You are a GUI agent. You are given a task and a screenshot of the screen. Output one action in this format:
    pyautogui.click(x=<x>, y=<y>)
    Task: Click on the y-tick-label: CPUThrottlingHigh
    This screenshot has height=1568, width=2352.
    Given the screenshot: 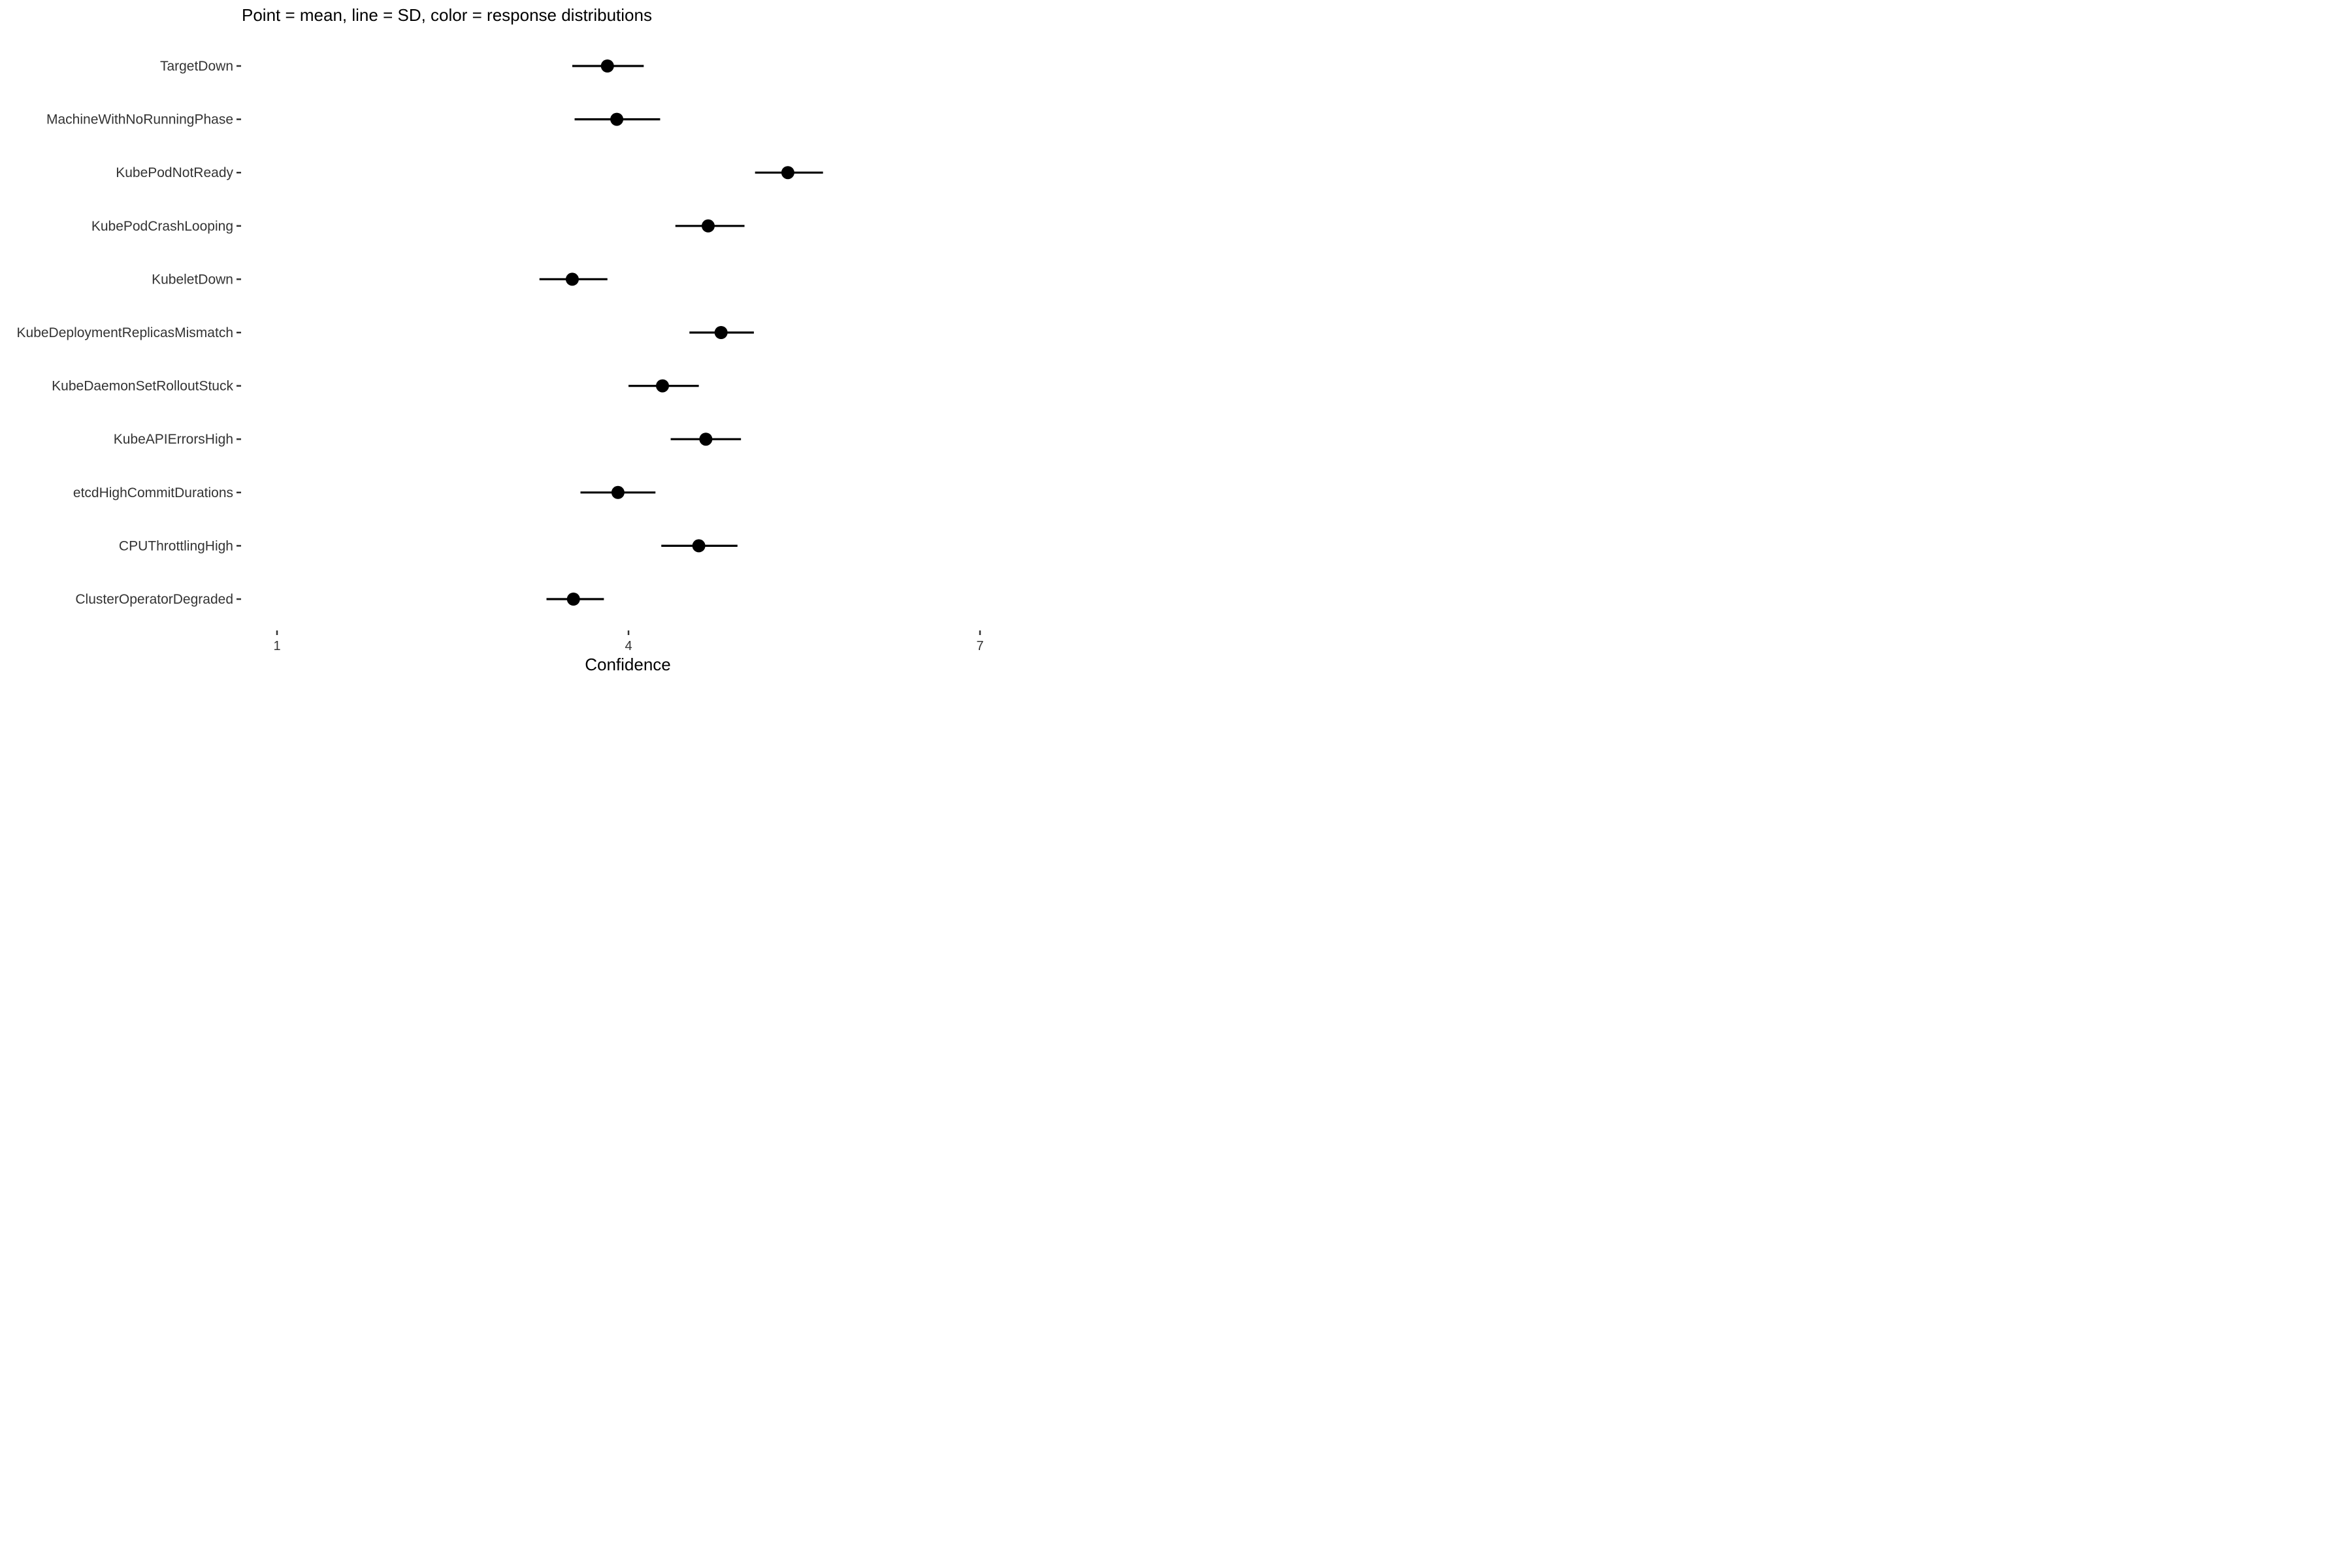 What is the action you would take?
    pyautogui.click(x=176, y=545)
    